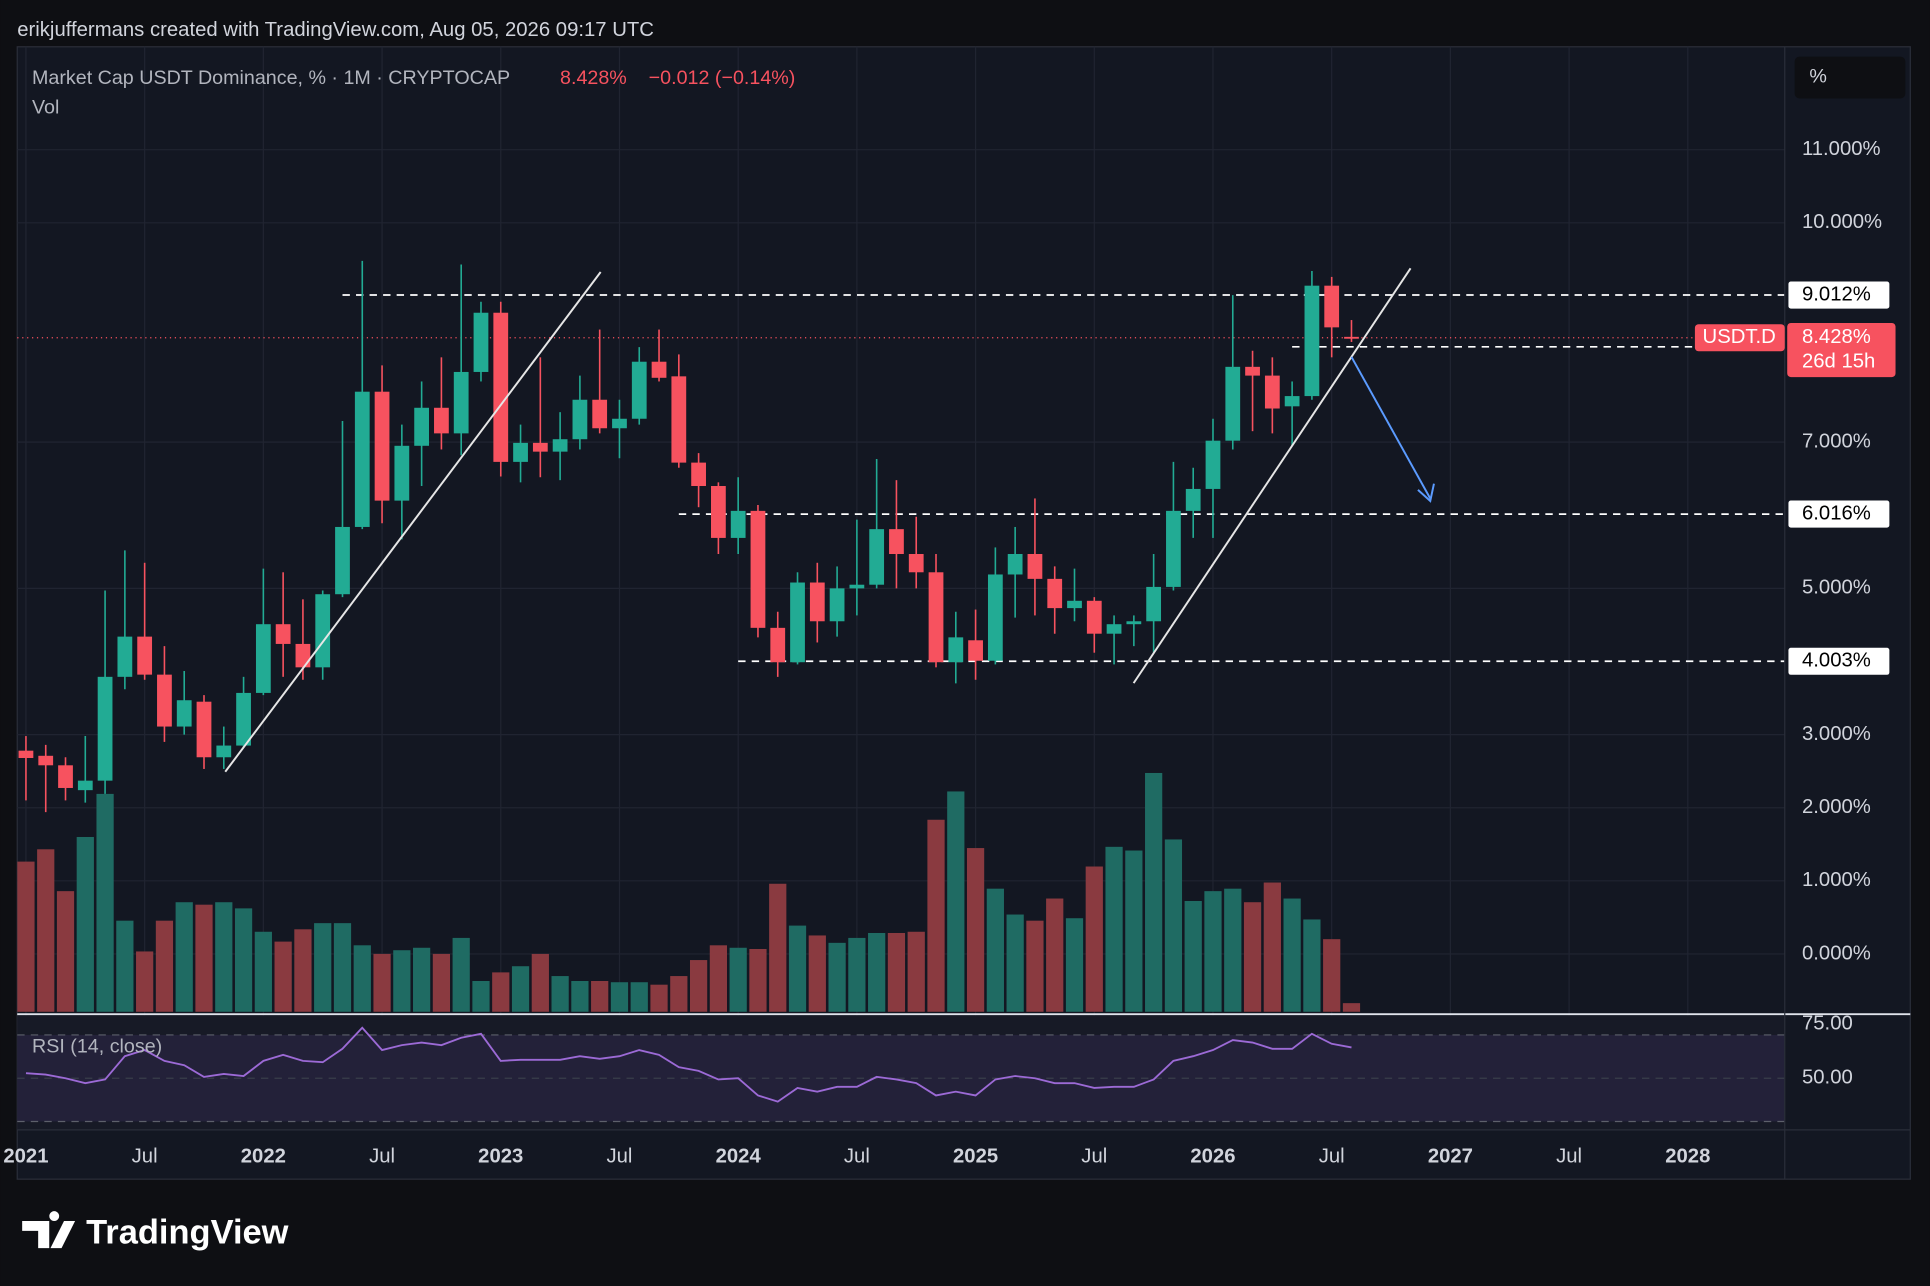  Describe the element at coordinates (1687, 1156) in the screenshot. I see `x-tick-label: 2028` at that location.